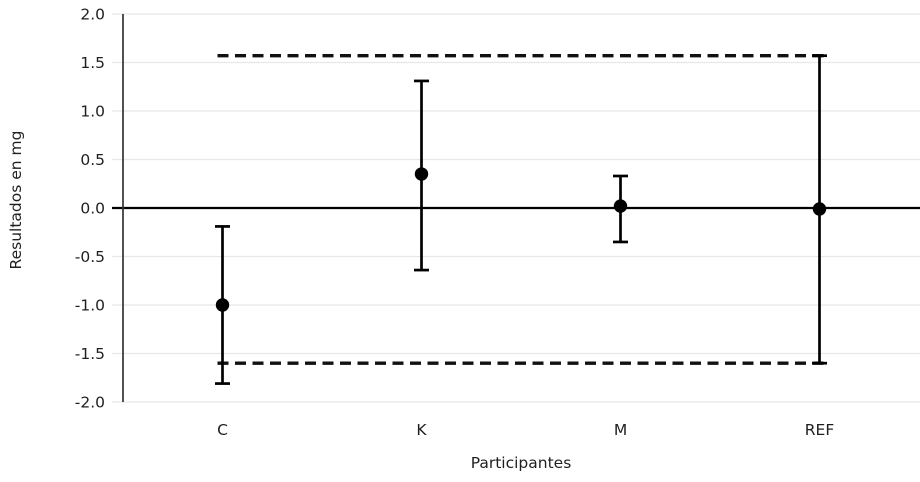  I want to click on error-bar-K, so click(421, 175).